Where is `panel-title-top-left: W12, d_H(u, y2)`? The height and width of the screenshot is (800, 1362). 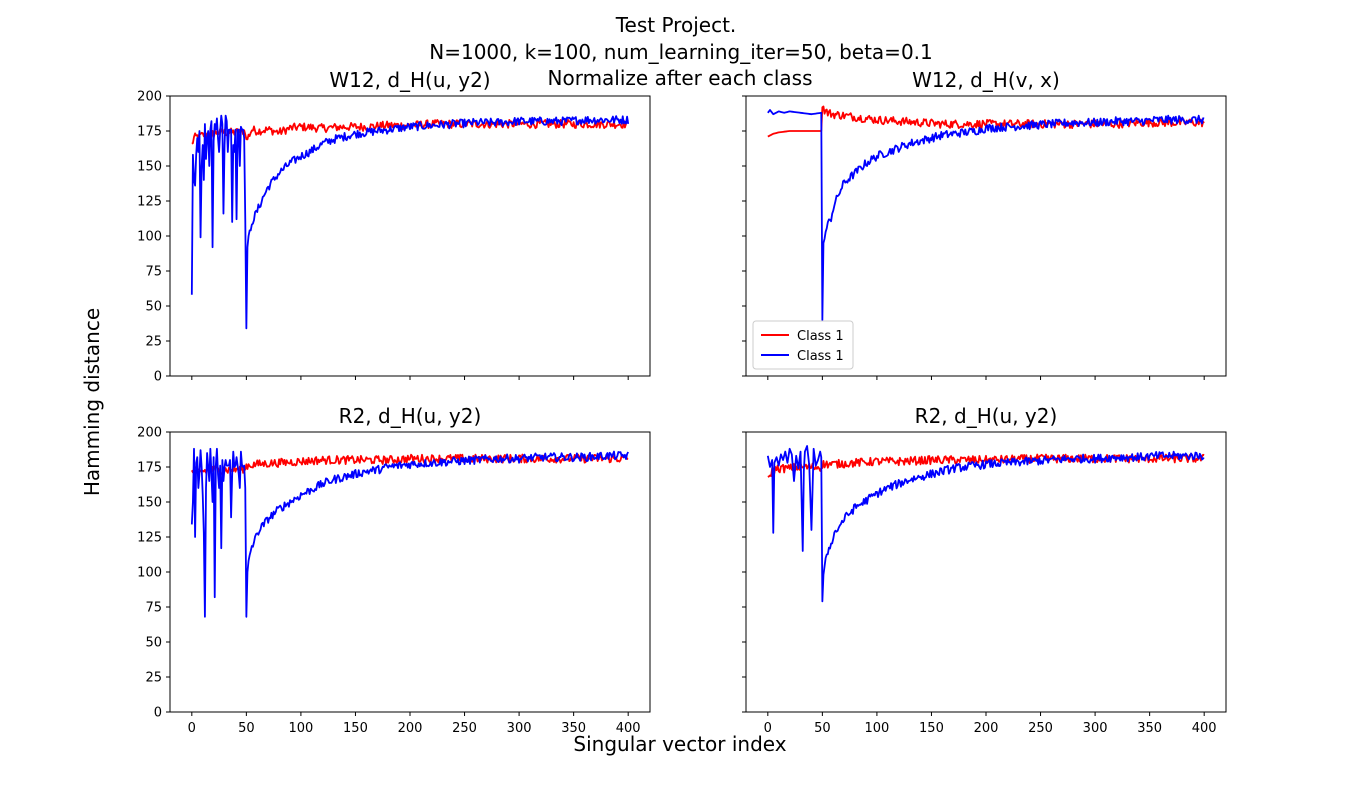 panel-title-top-left: W12, d_H(u, y2) is located at coordinates (410, 80).